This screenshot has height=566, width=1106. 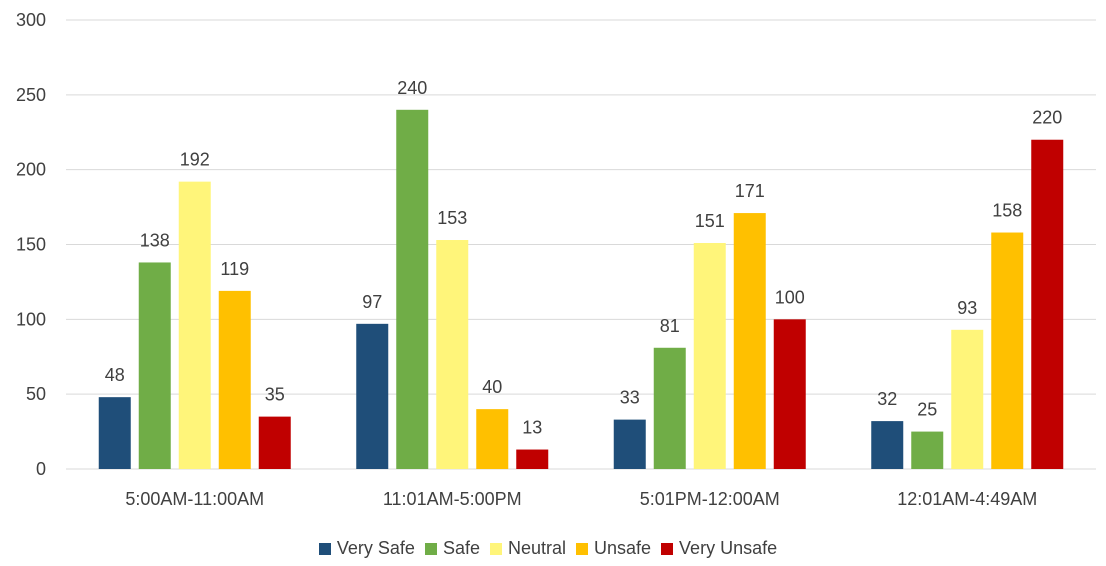 What do you see at coordinates (967, 308) in the screenshot?
I see `data-label: 93` at bounding box center [967, 308].